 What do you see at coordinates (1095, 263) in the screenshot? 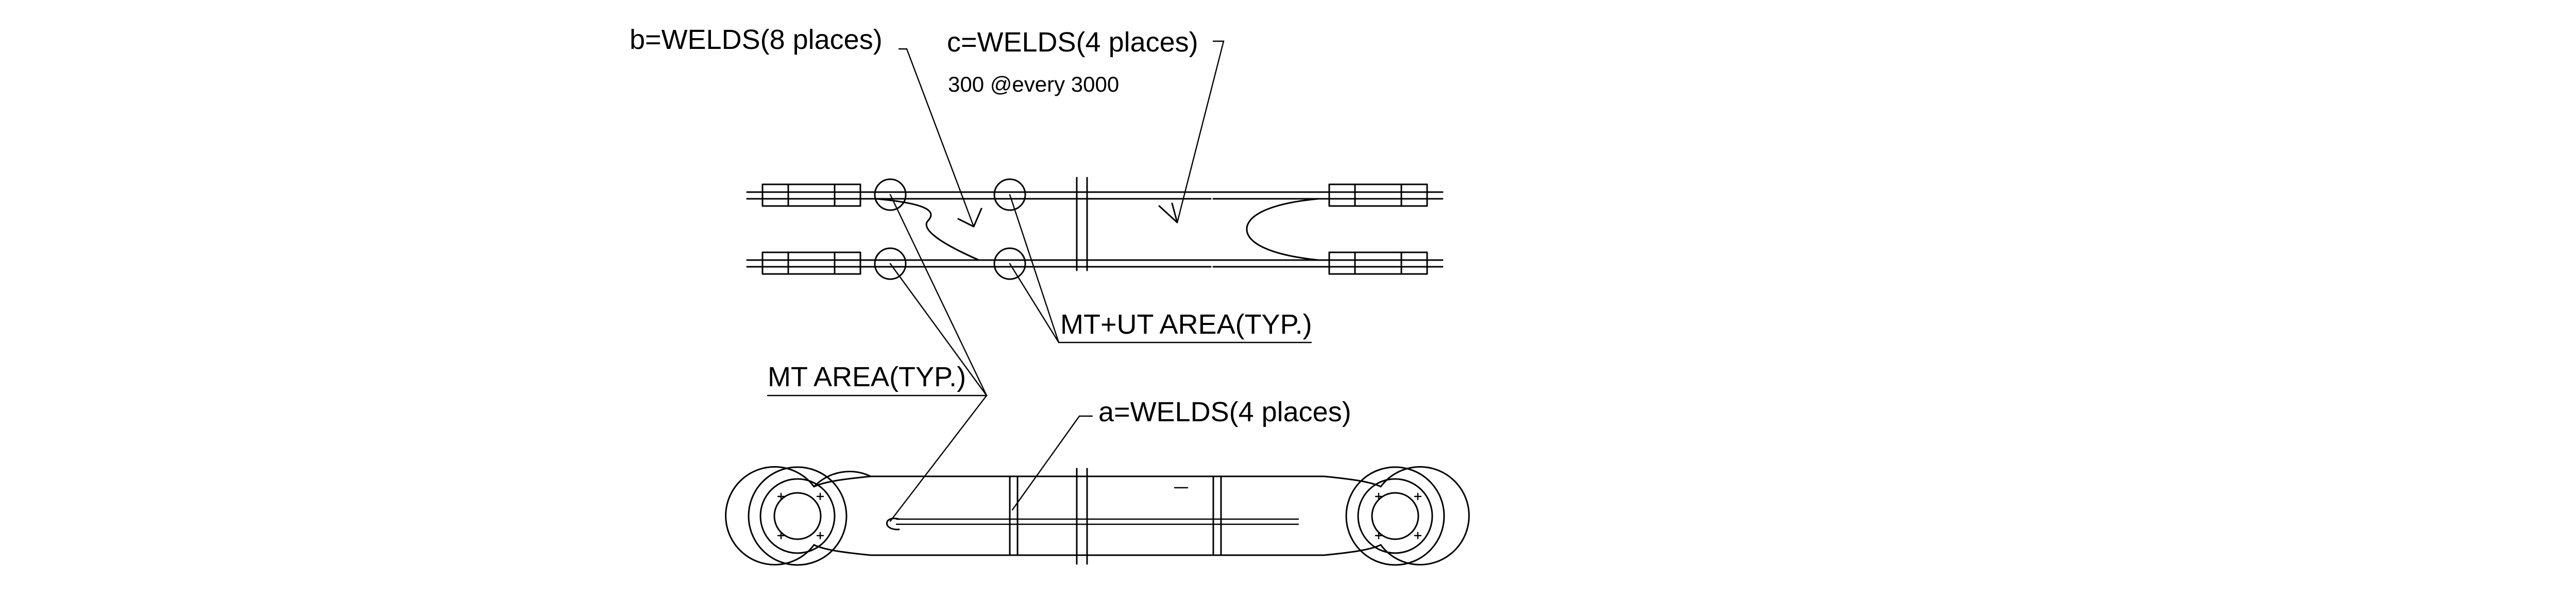
I see `lower-flange` at bounding box center [1095, 263].